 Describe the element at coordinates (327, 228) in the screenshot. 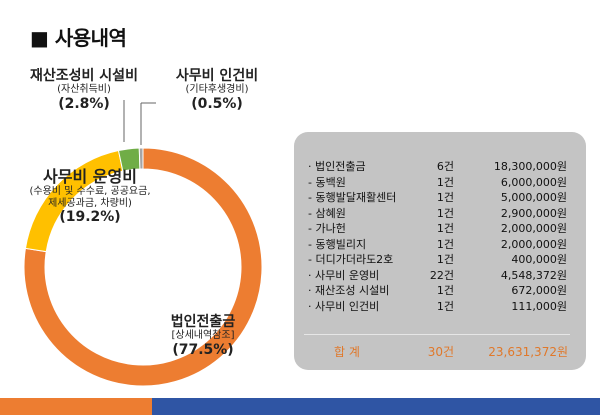

I see `detail-row-name: - 가나헌` at that location.